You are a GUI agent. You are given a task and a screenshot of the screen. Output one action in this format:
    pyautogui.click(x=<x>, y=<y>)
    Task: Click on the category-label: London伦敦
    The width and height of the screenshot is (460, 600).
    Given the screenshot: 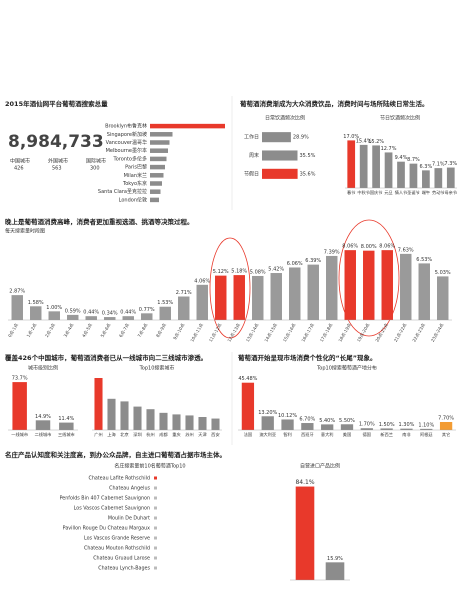 What is the action you would take?
    pyautogui.click(x=133, y=199)
    